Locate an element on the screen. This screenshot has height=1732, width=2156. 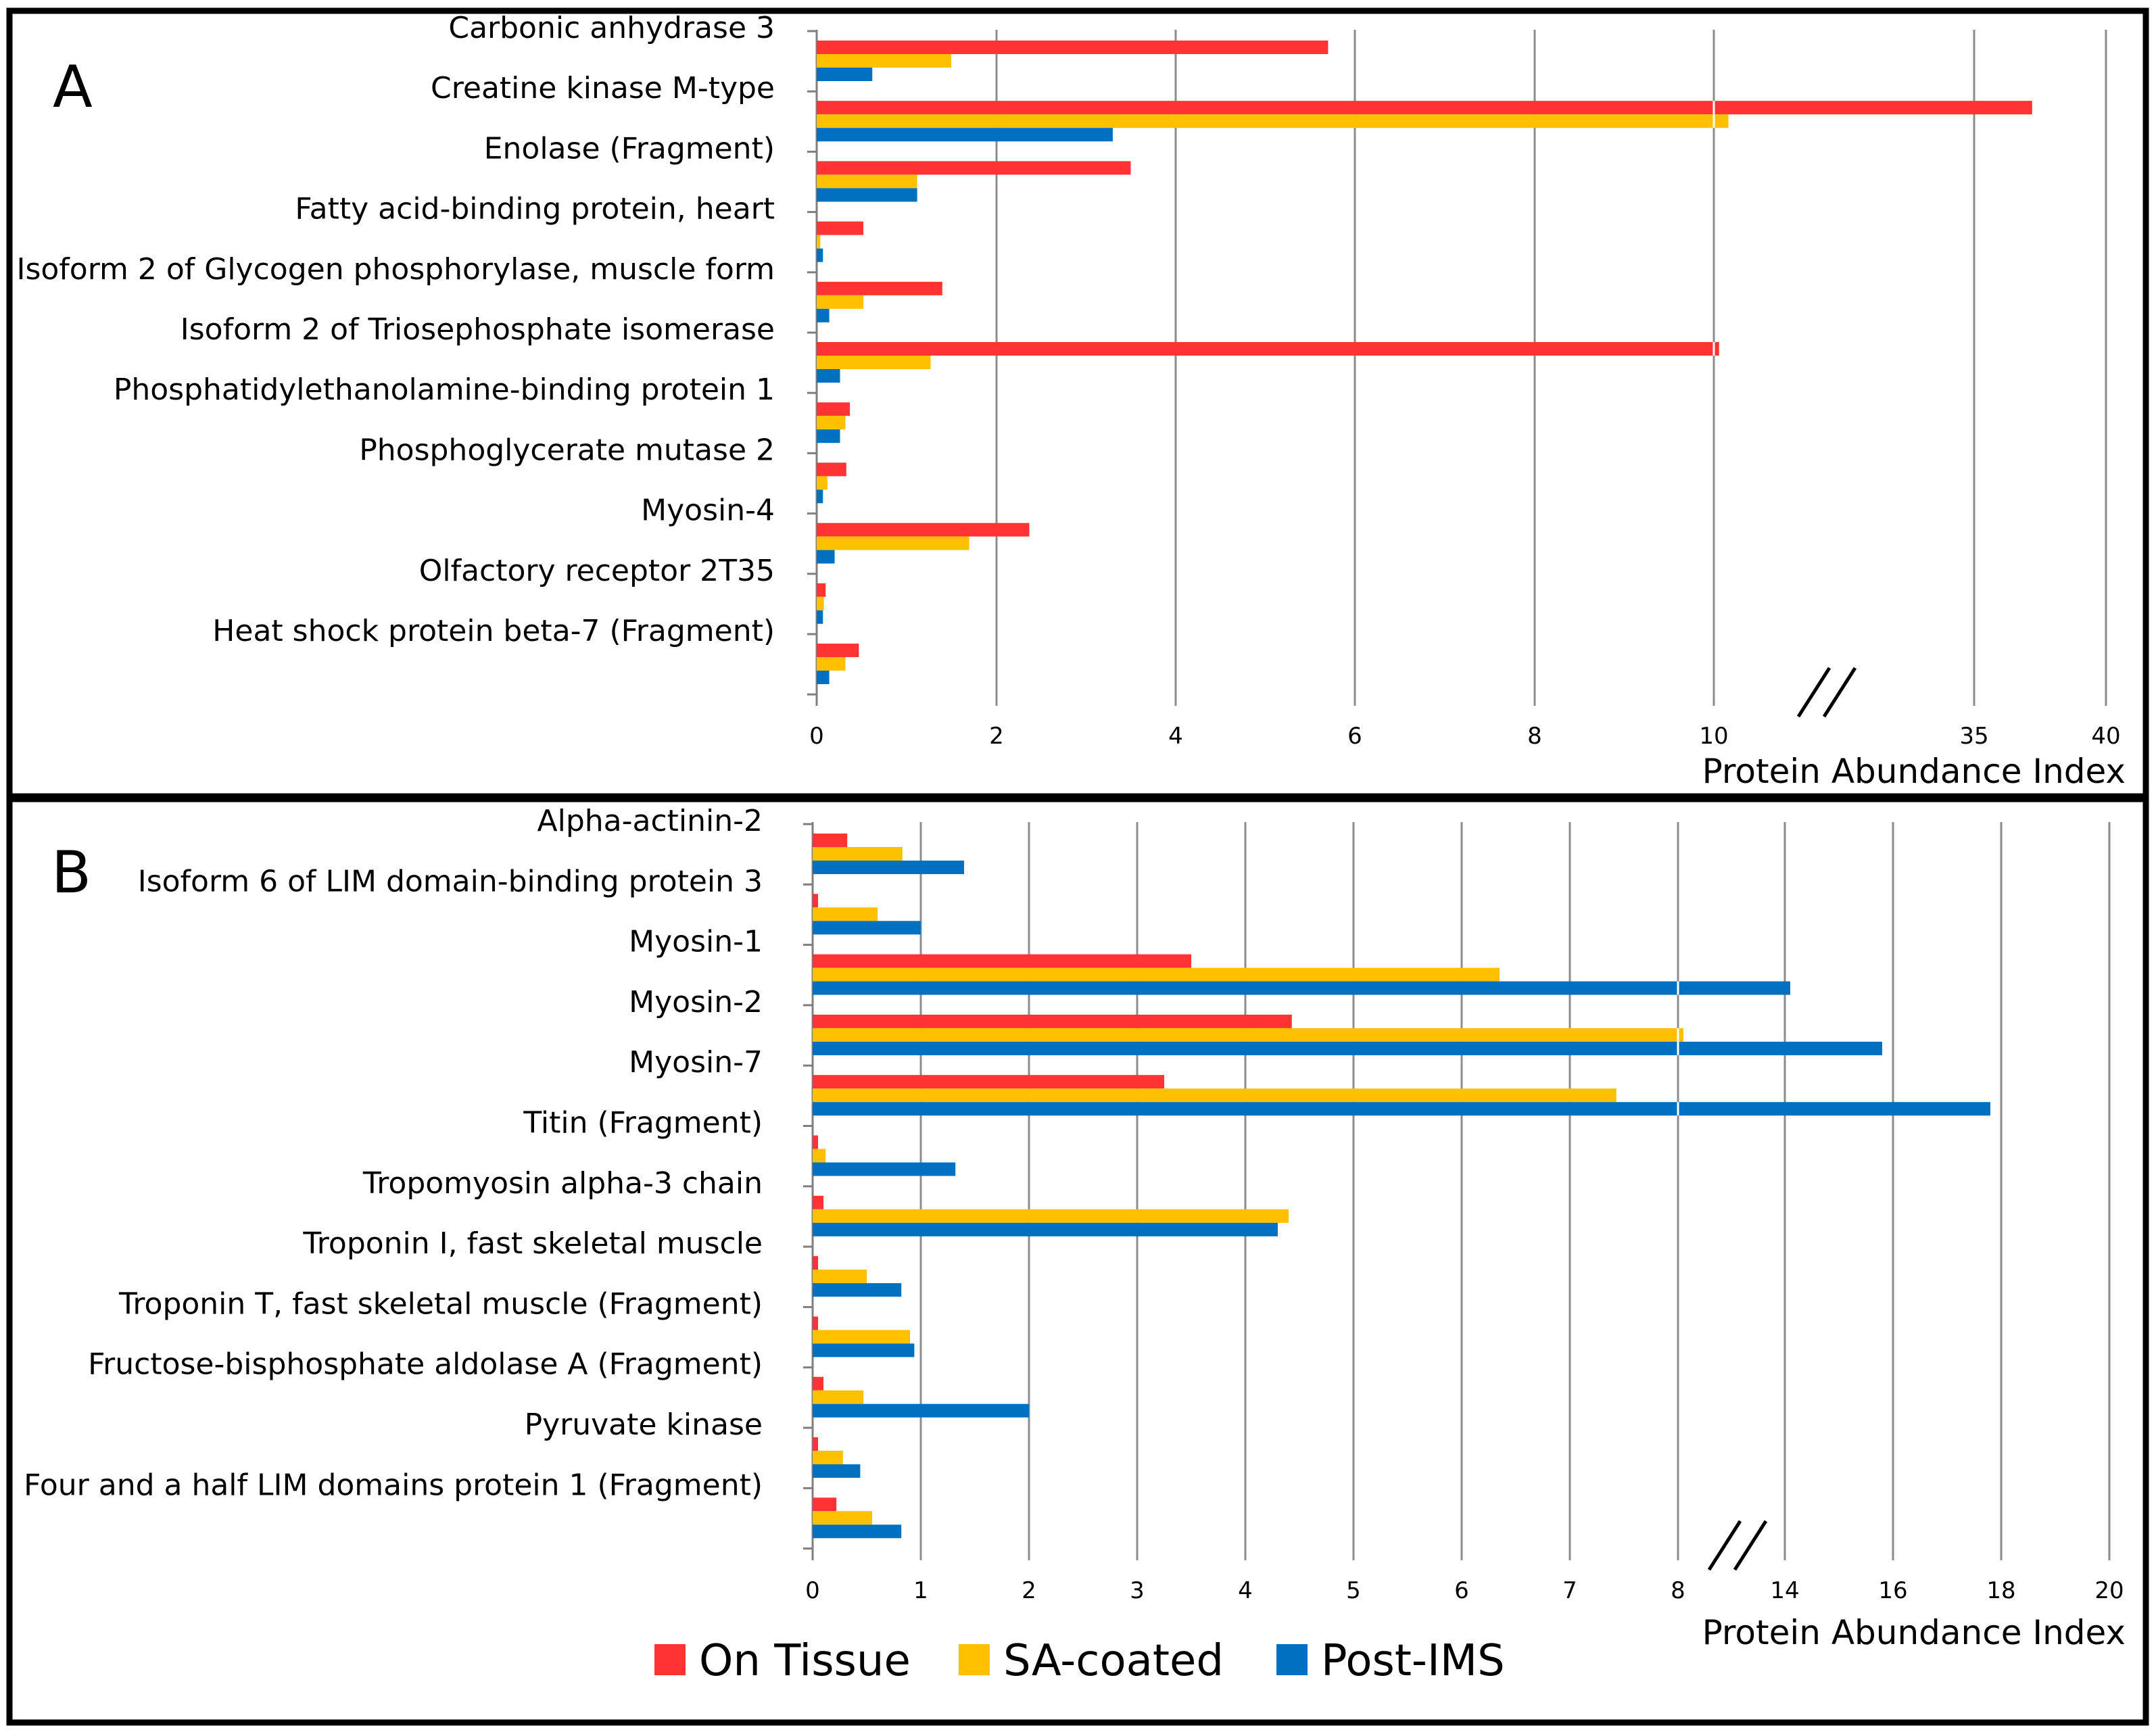
x-tick-label: 0 is located at coordinates (812, 1590).